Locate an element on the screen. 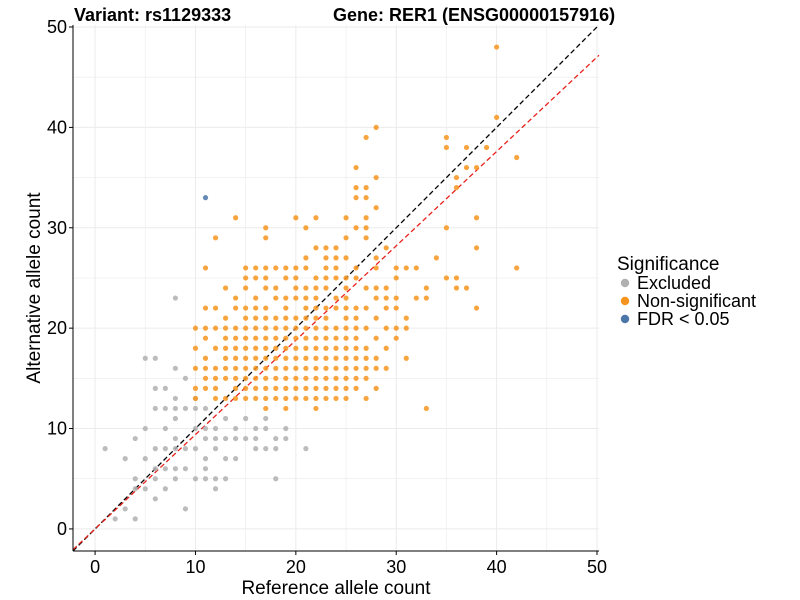 This screenshot has width=800, height=600. x-tick-label: 40 is located at coordinates (497, 567).